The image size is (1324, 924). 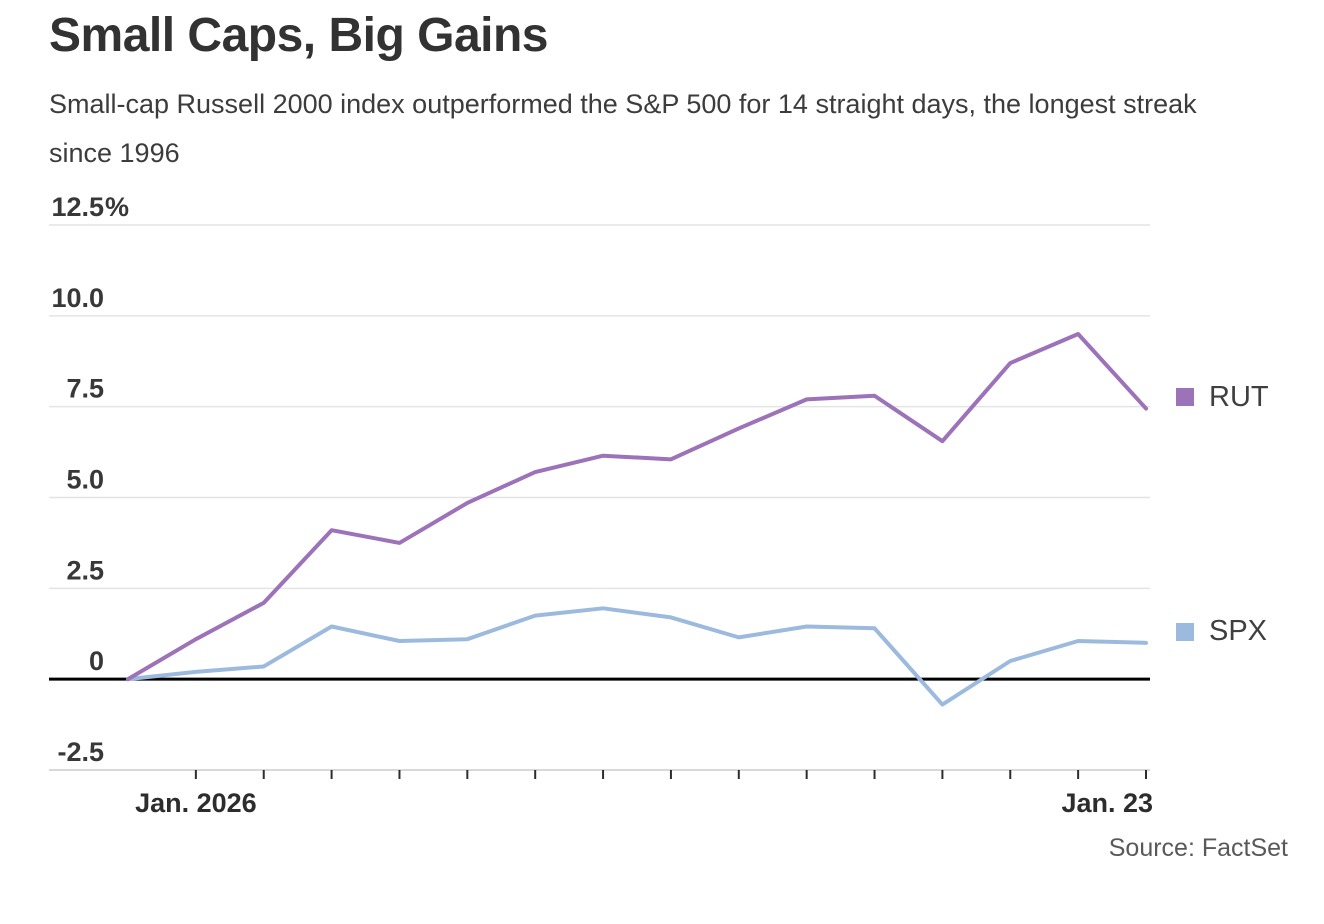 I want to click on rut-legend-label: RUT, so click(x=1239, y=396).